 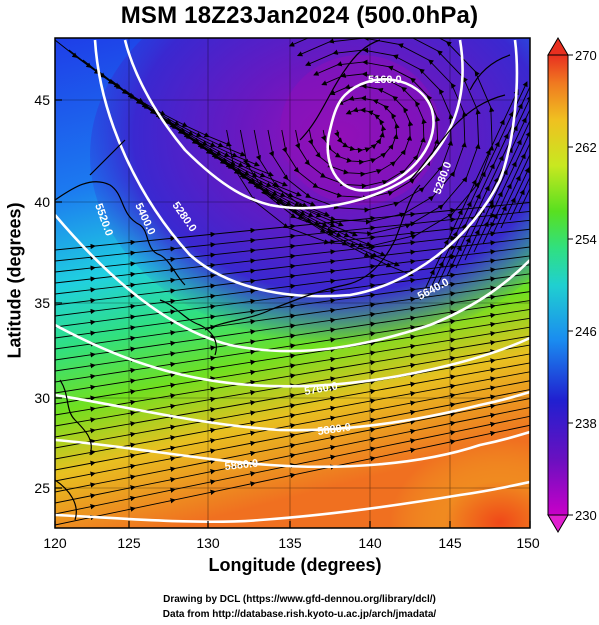 I want to click on y-tick-label: 30, so click(x=42, y=398).